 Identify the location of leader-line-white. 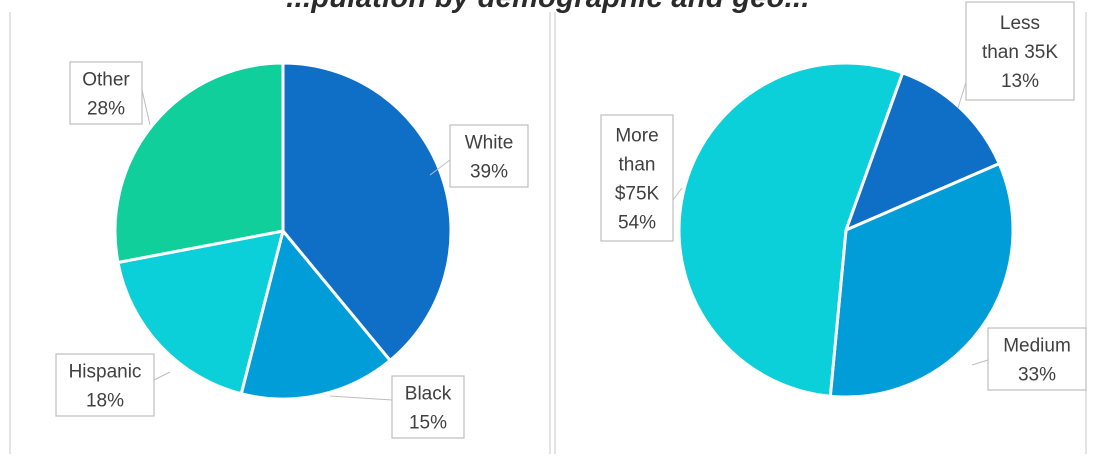
(440, 167).